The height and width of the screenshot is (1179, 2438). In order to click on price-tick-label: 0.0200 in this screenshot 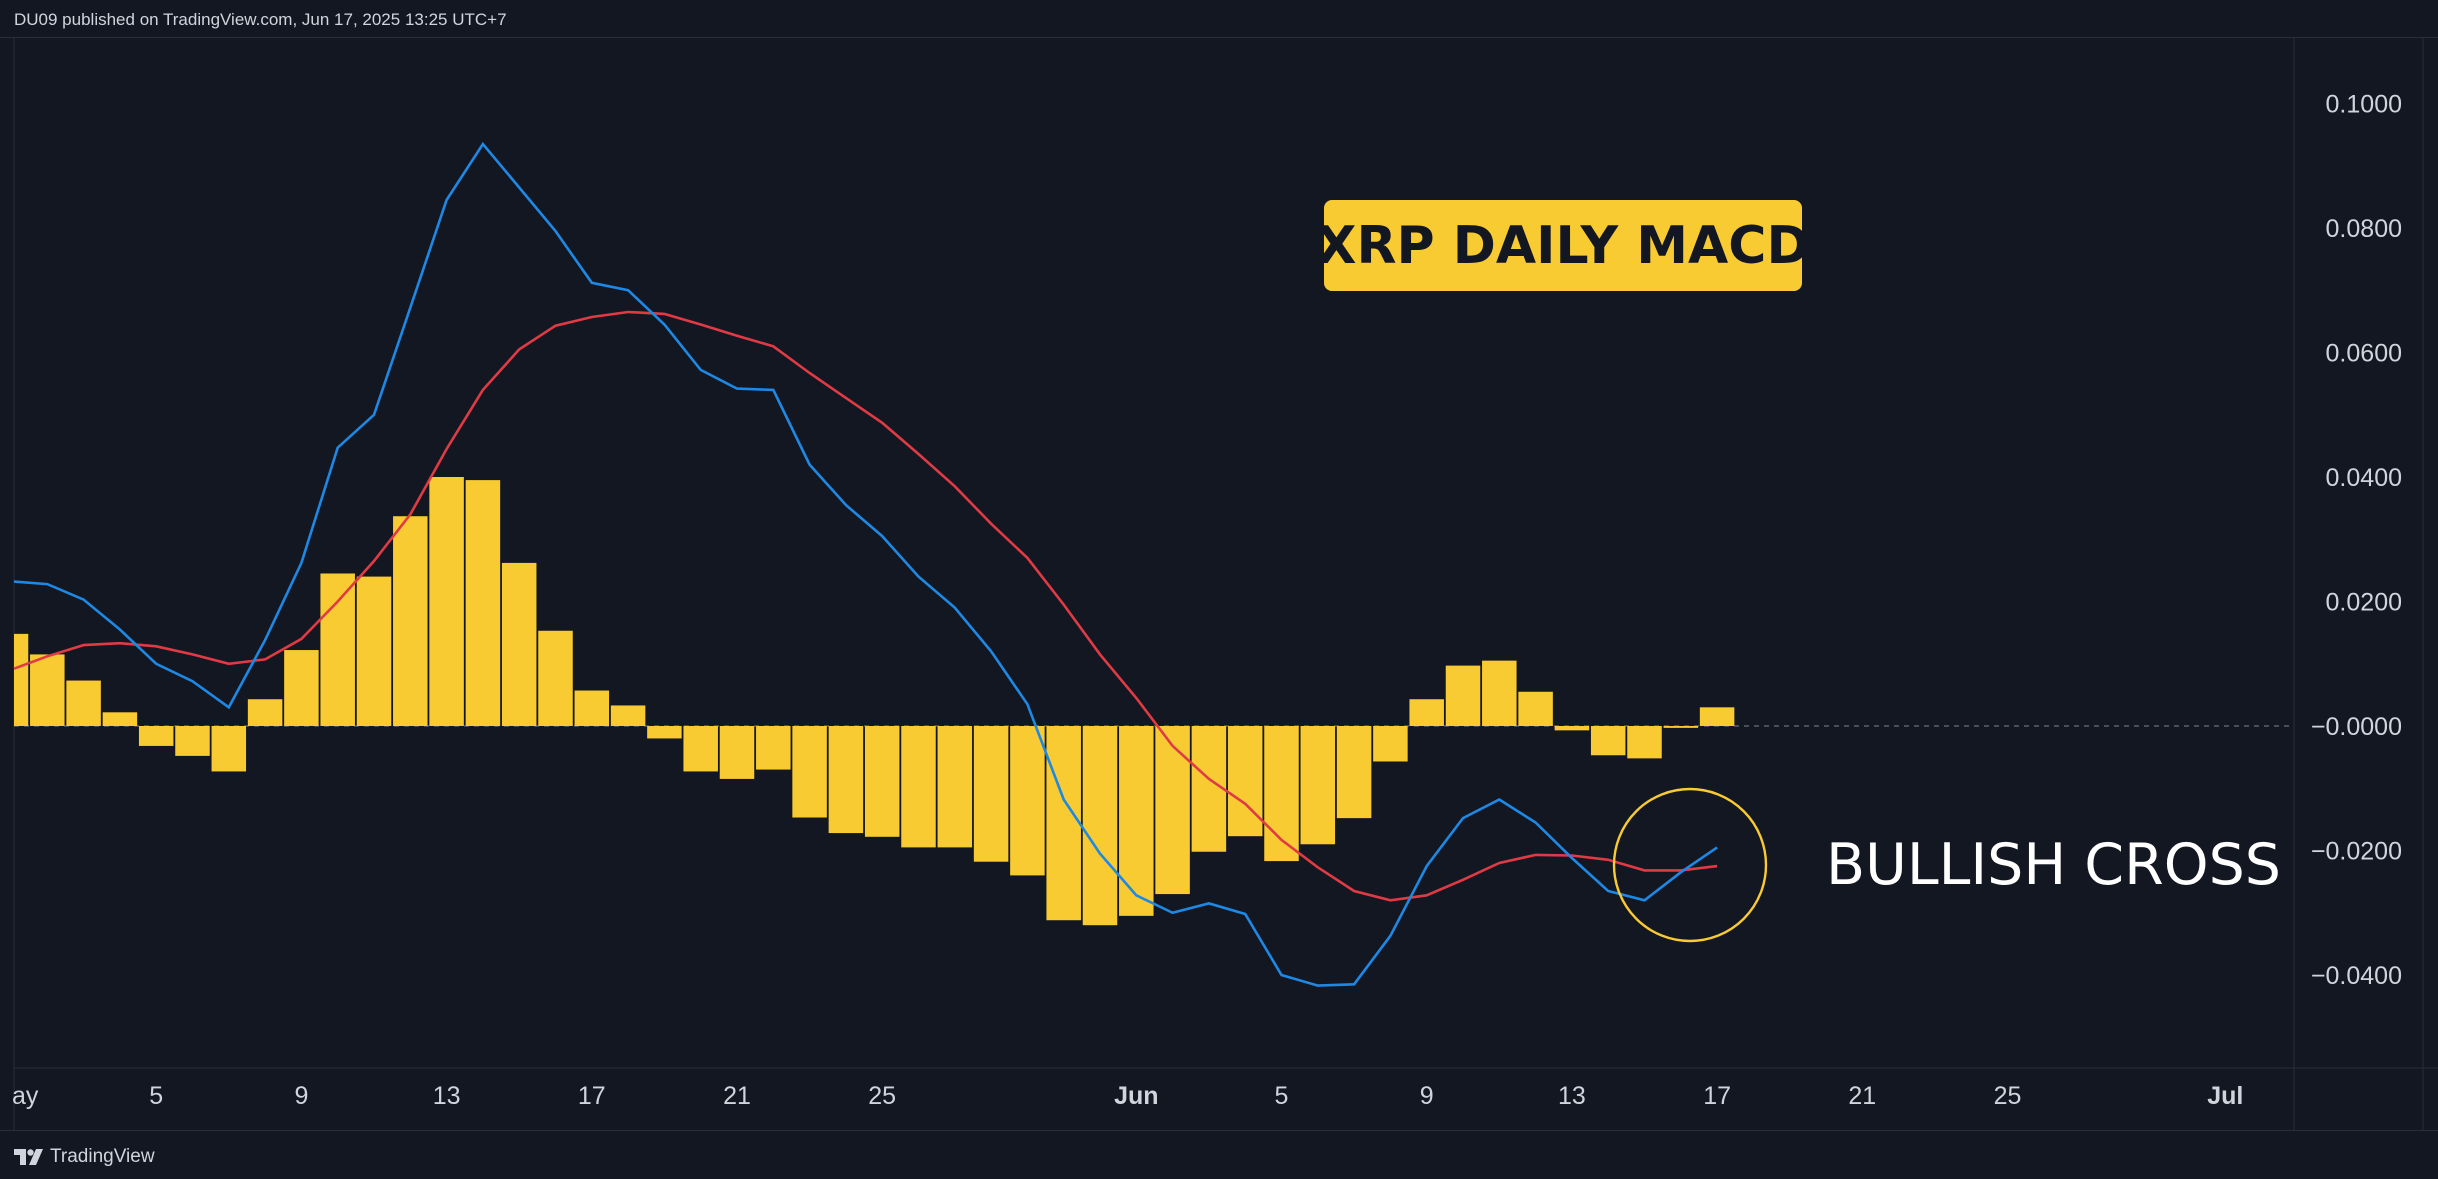, I will do `click(2364, 603)`.